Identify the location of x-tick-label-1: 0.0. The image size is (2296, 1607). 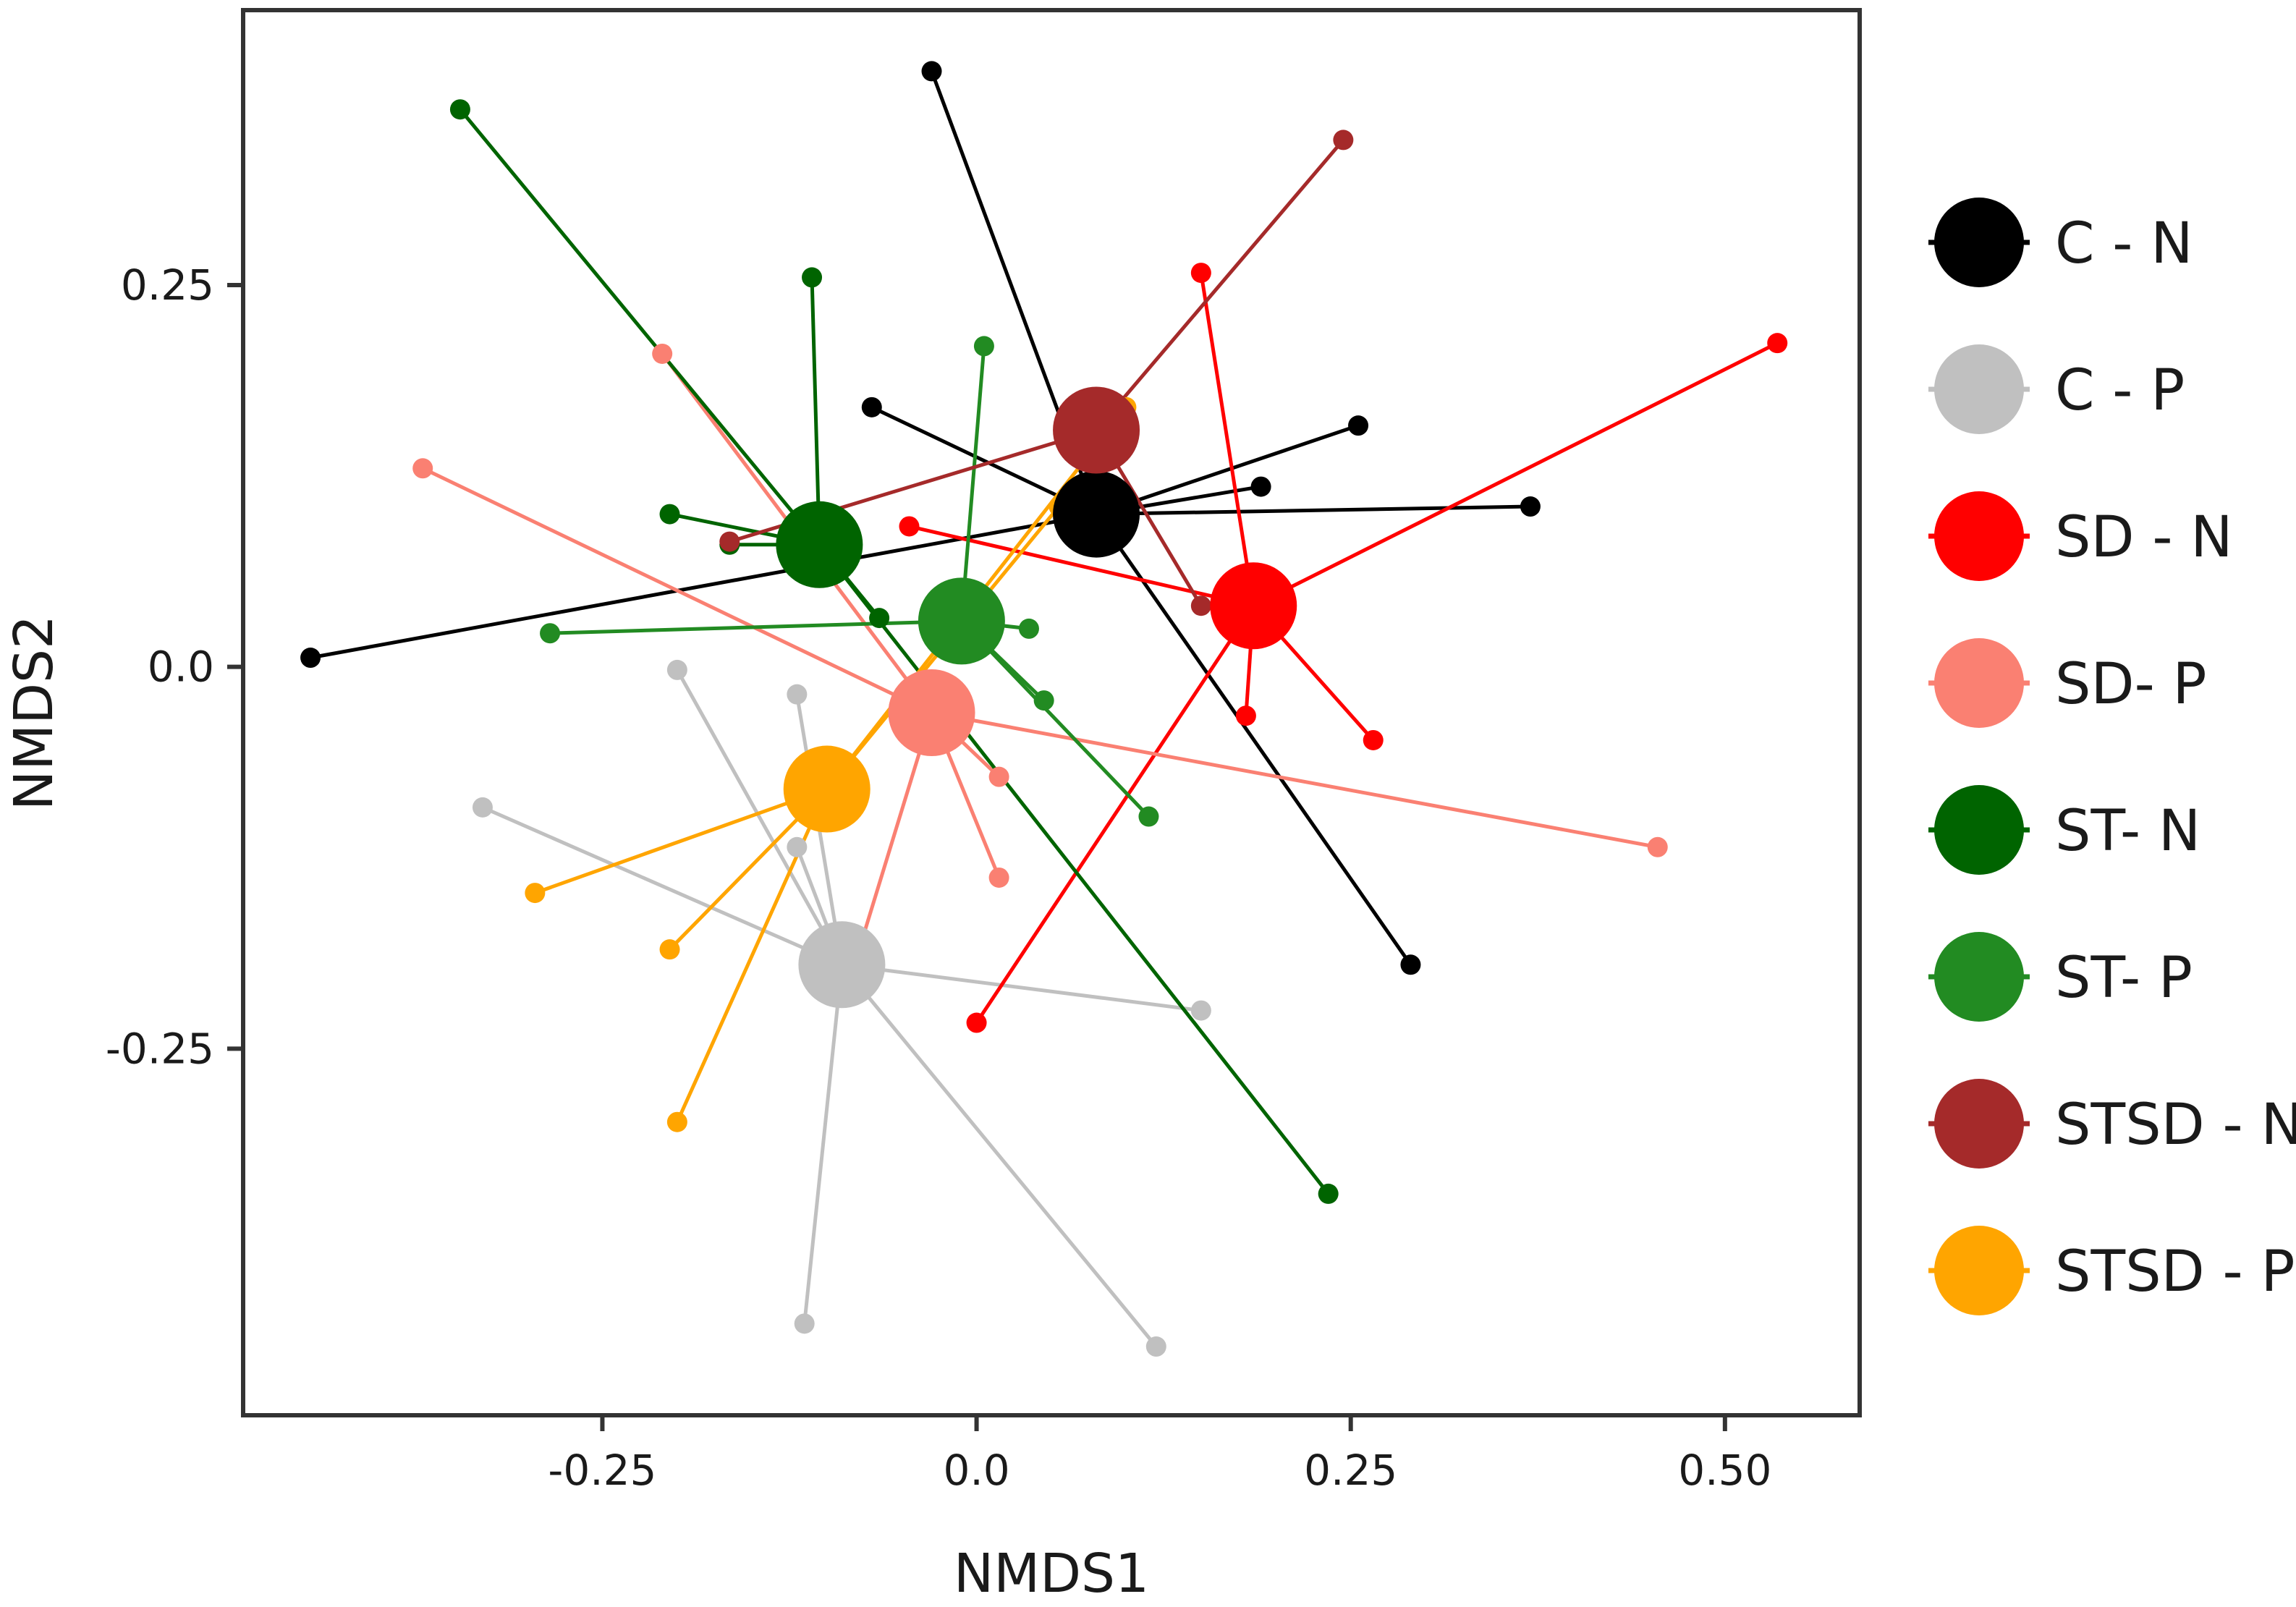
(976, 1471).